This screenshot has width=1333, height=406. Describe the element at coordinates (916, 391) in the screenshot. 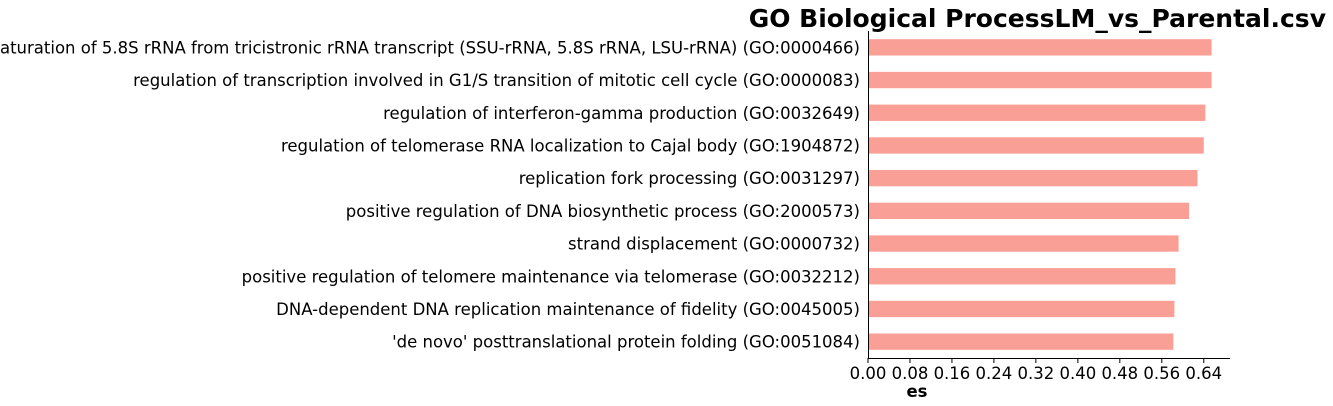

I see `x-axis-label: es` at that location.